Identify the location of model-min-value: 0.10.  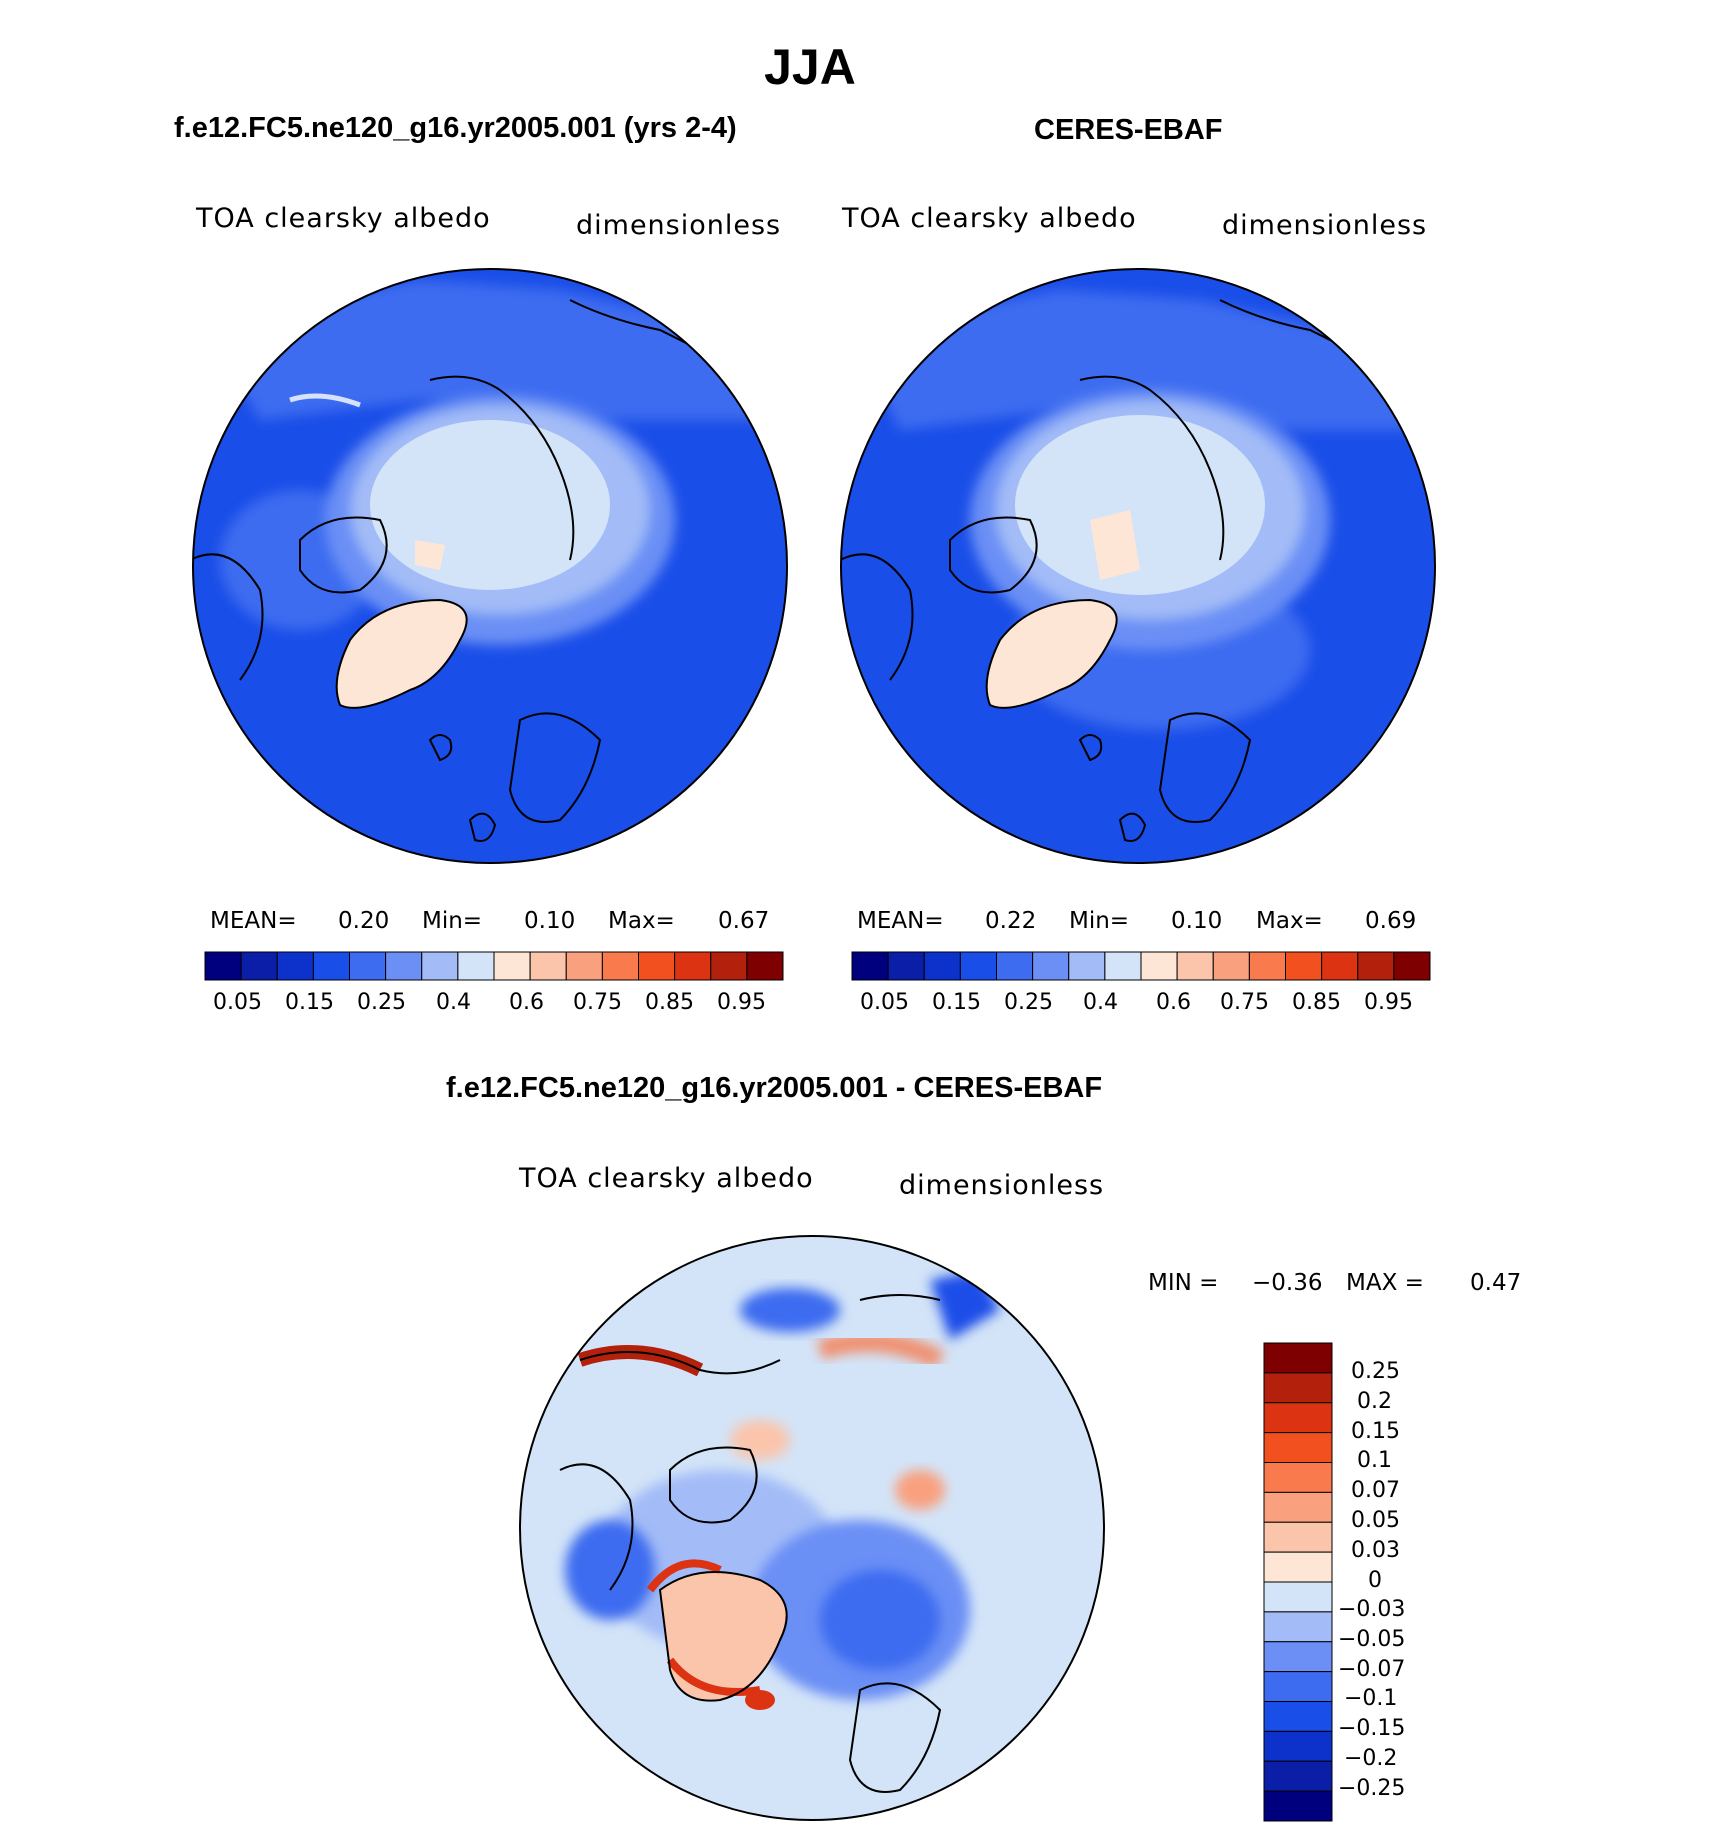
(550, 921).